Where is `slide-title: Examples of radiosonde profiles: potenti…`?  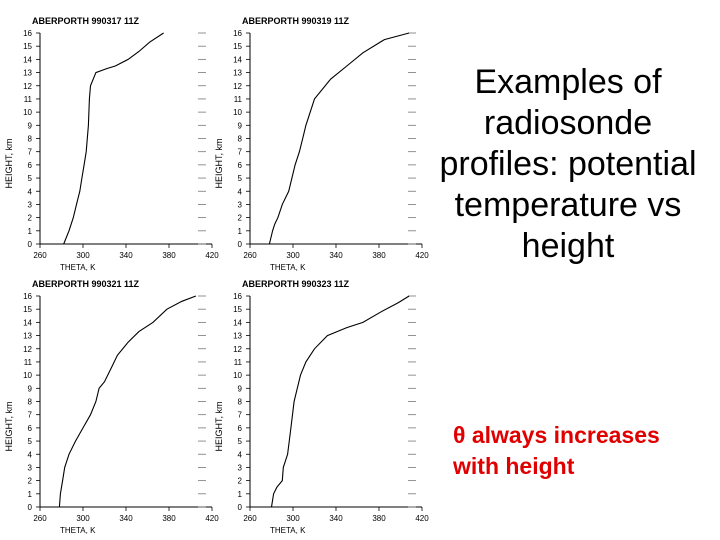
slide-title: Examples of radiosonde profiles: potenti… is located at coordinates (568, 164).